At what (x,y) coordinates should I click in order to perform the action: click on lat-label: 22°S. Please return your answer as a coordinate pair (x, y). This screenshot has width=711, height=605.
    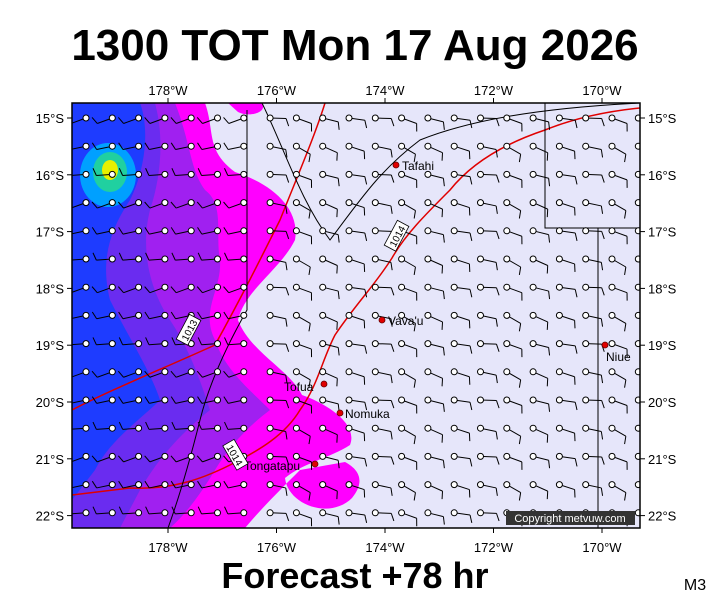
    Looking at the image, I should click on (50, 516).